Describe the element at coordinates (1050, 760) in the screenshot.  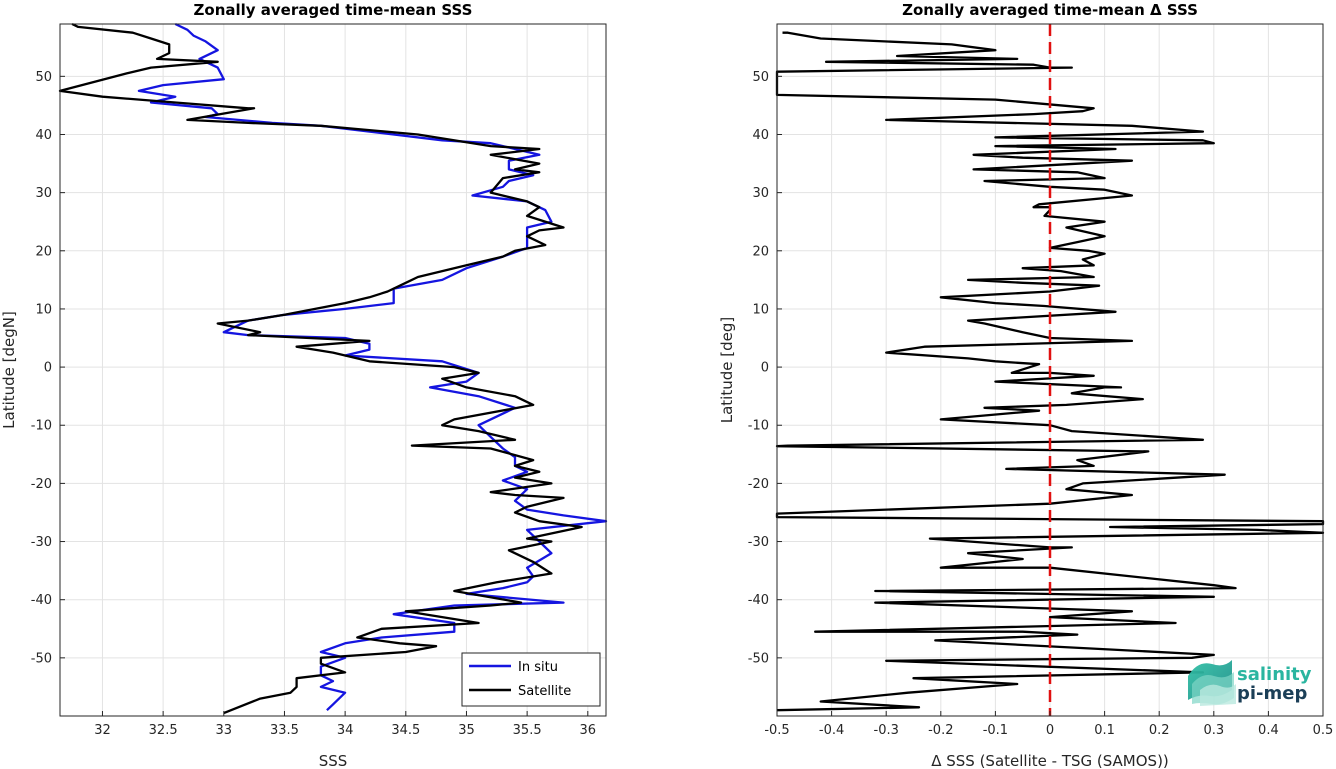
I see `right-x-axis-label: Δ SSS (Satellite - TSG (SAMOS))` at that location.